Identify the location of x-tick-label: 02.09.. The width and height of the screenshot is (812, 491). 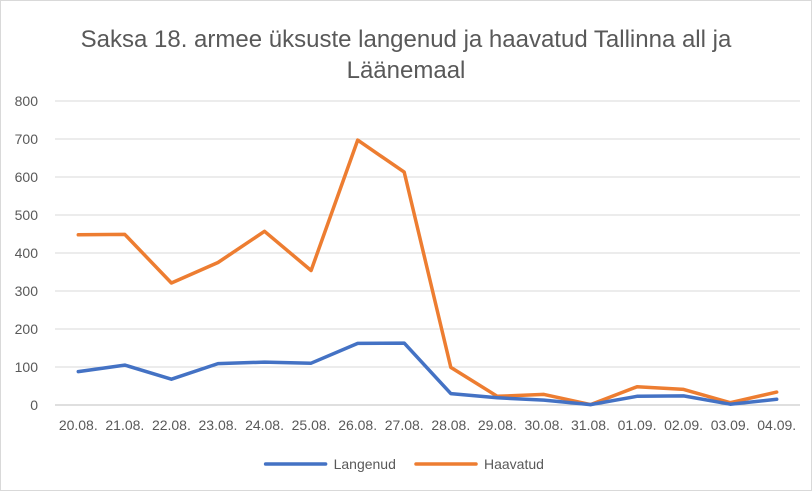
(683, 425).